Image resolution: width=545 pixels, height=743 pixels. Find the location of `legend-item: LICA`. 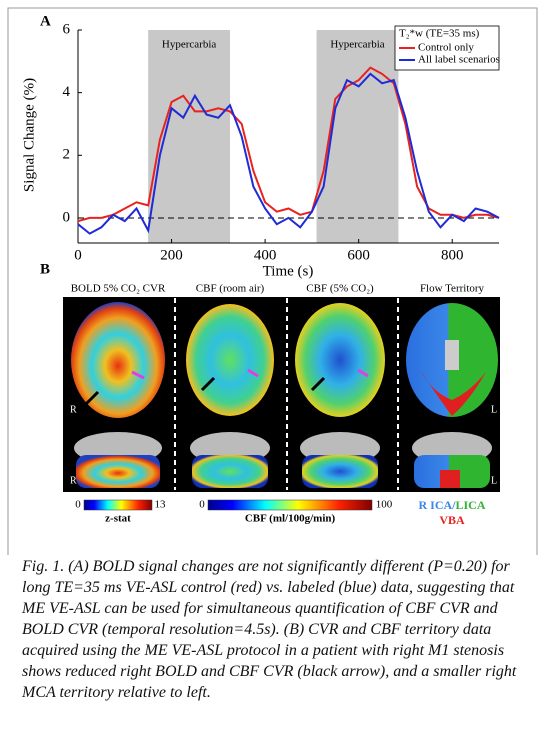

legend-item: LICA is located at coordinates (471, 505).